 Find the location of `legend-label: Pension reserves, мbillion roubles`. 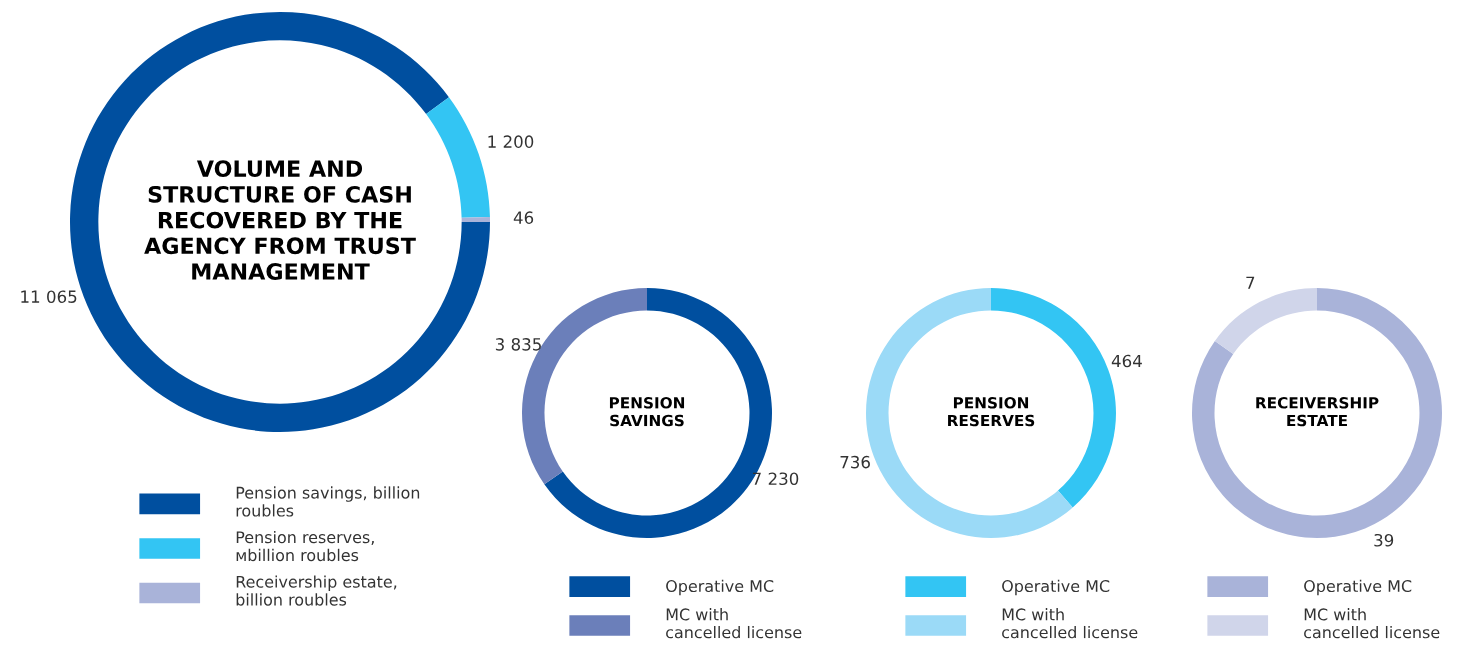

legend-label: Pension reserves, мbillion roubles is located at coordinates (305, 546).